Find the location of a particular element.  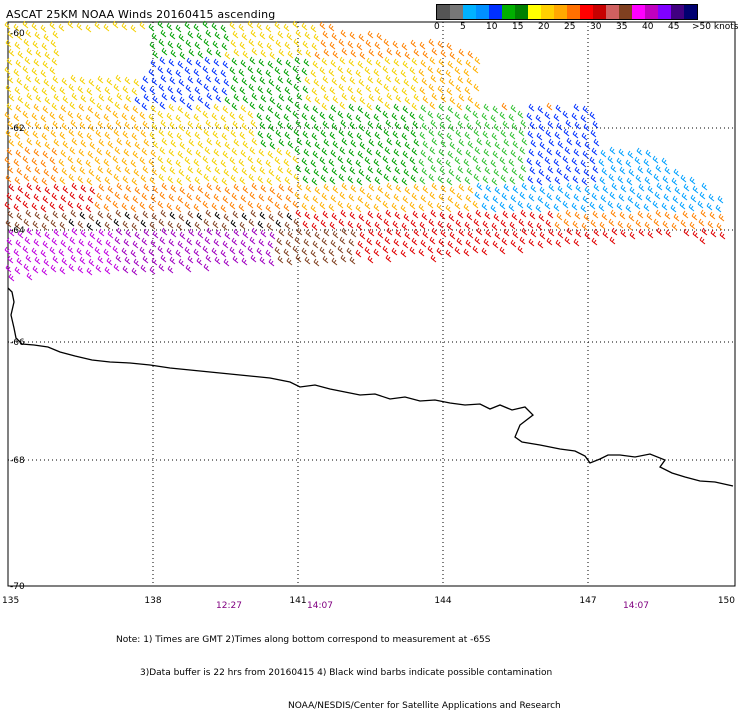

longitude-label: 150 is located at coordinates (726, 601).